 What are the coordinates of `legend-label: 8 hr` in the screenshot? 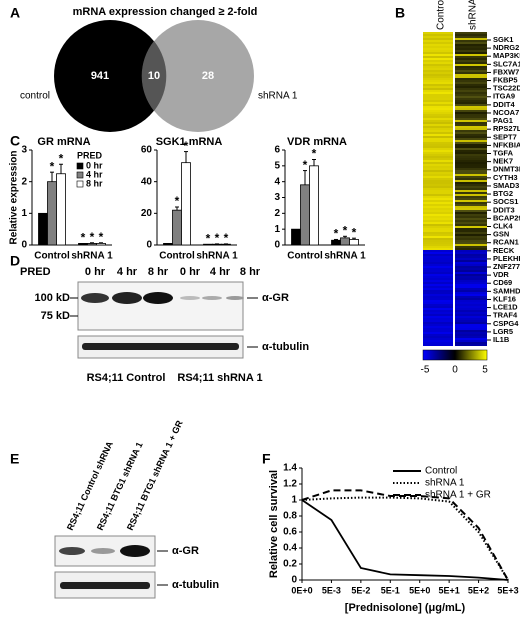 It's located at (94, 183).